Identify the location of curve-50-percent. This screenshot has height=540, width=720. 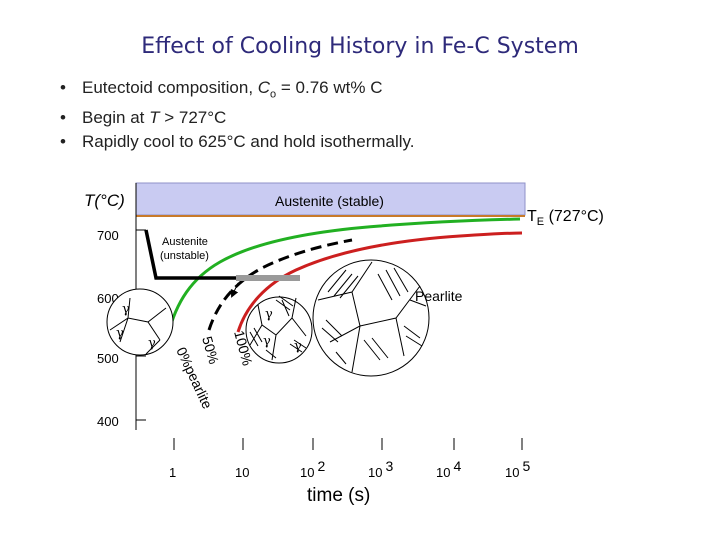
(280, 284).